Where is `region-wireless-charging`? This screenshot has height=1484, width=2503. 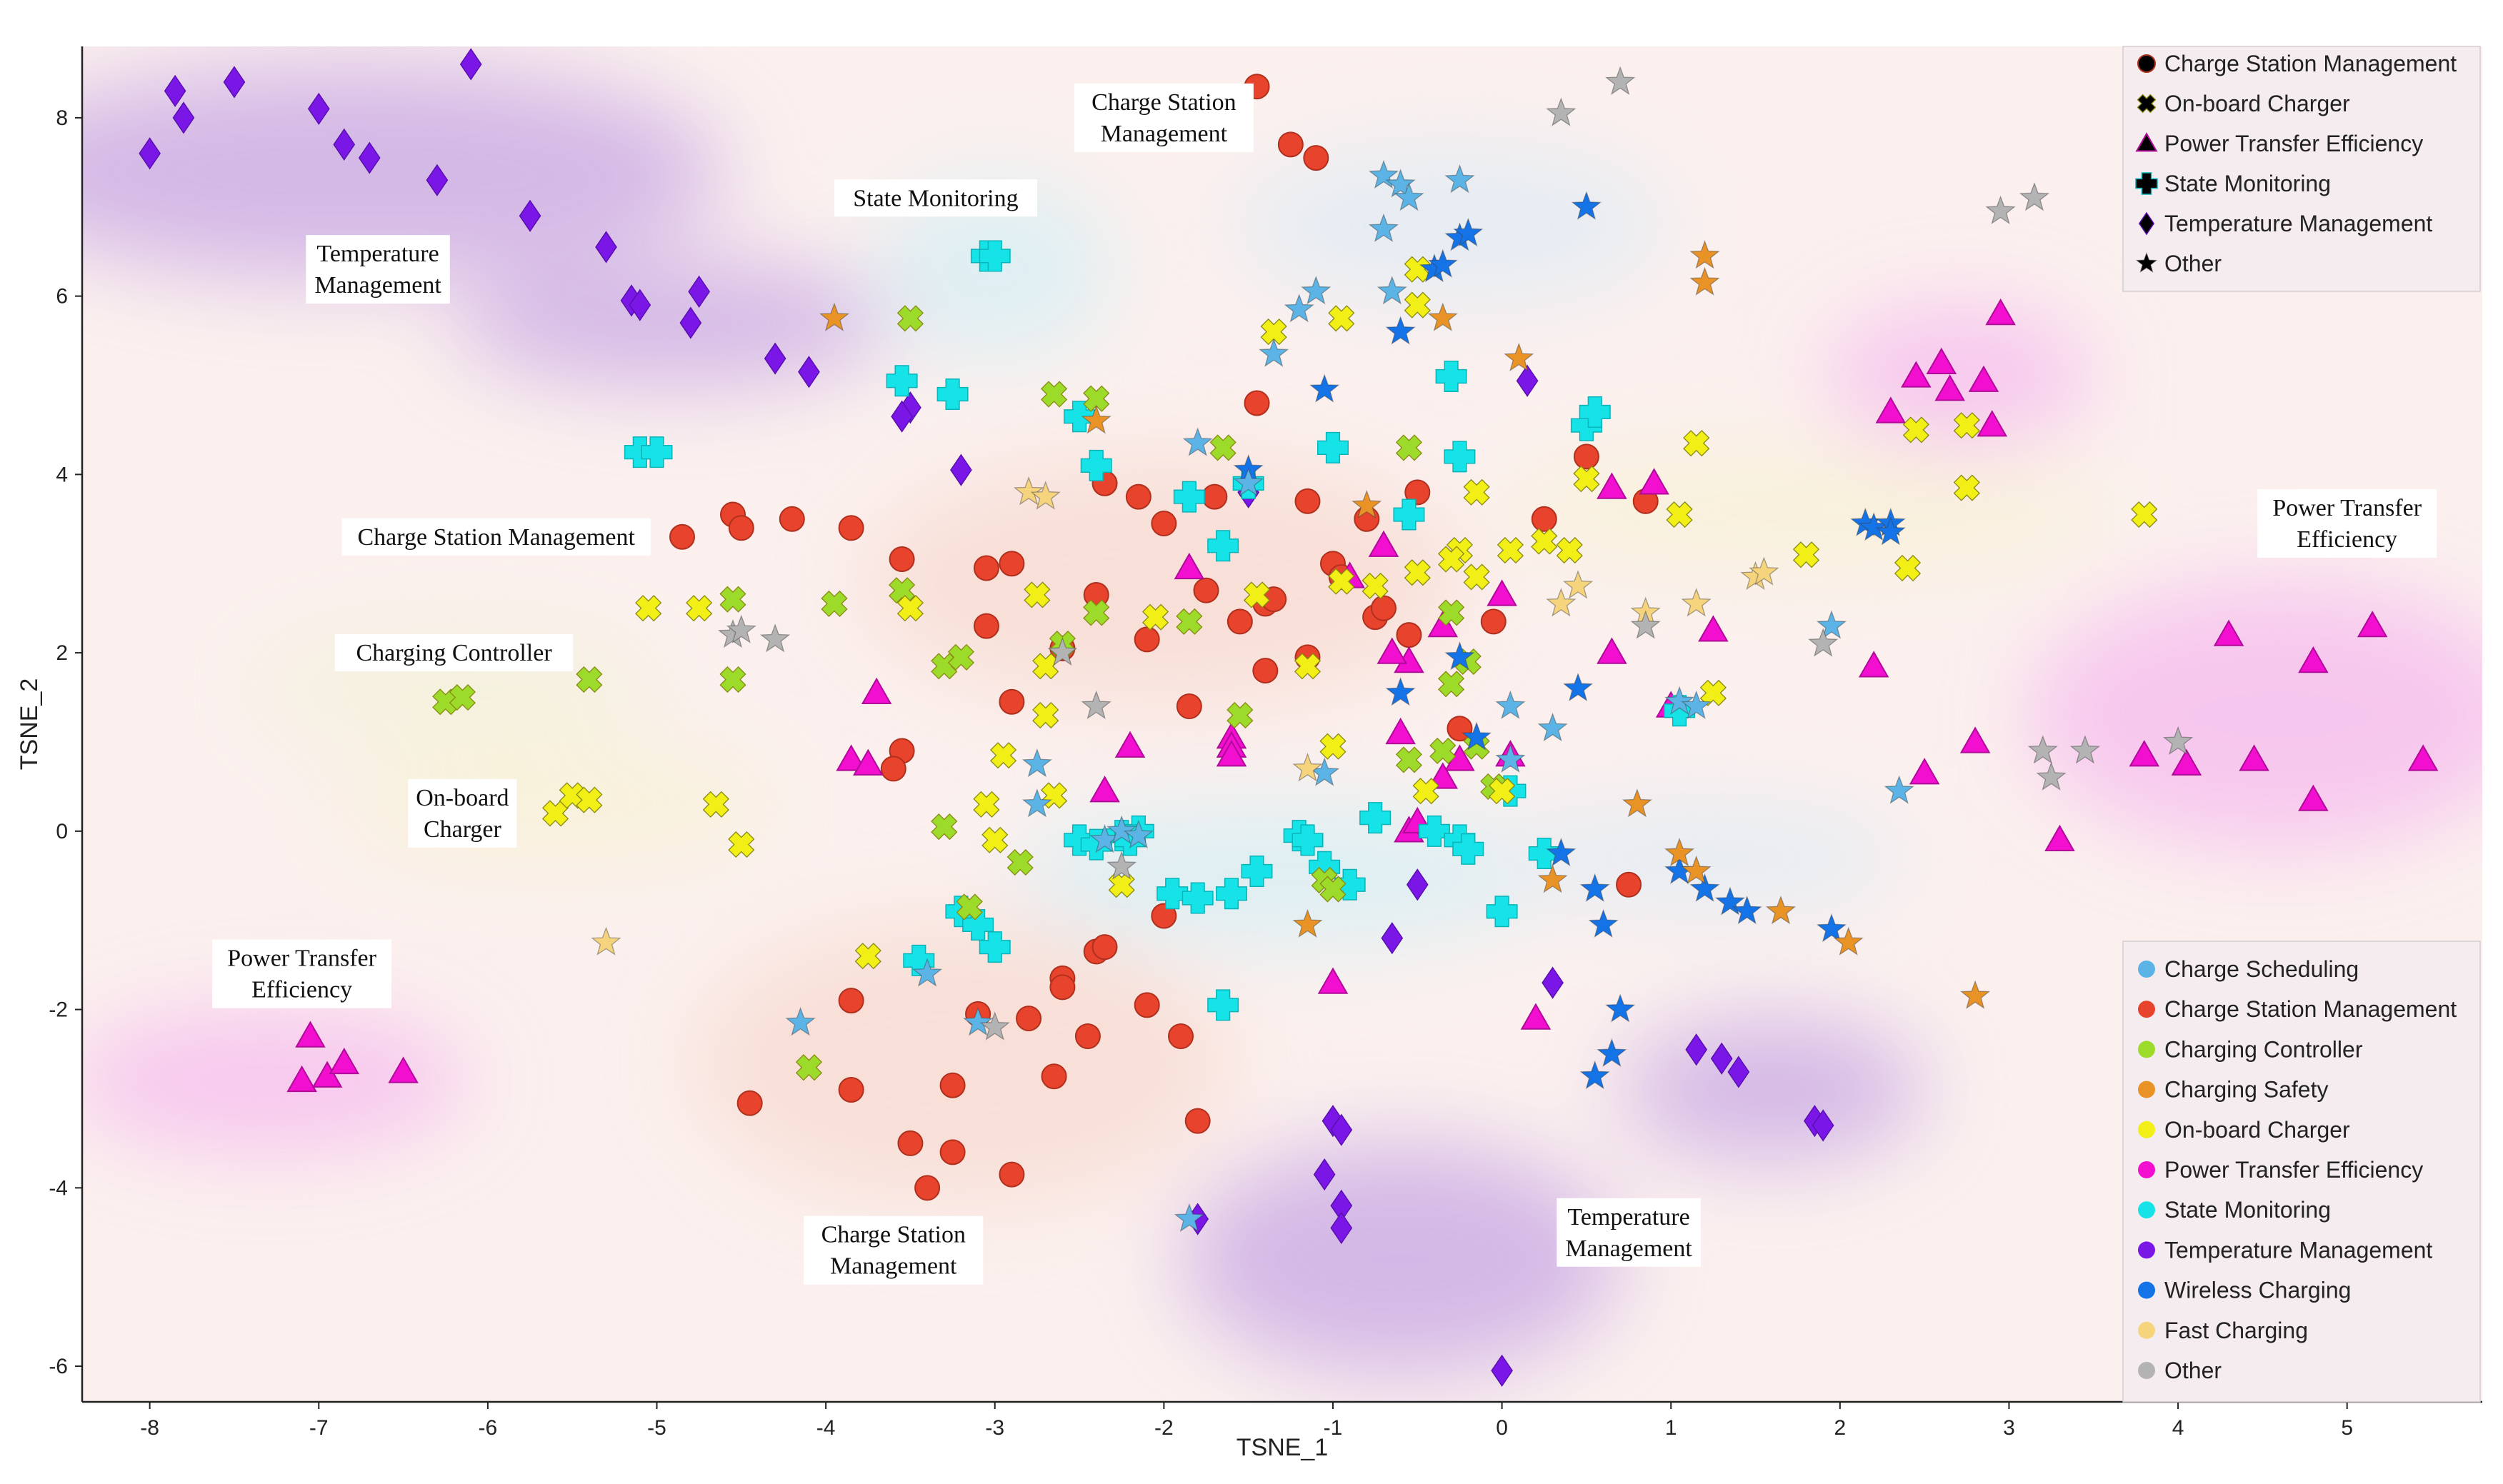 region-wireless-charging is located at coordinates (1451, 225).